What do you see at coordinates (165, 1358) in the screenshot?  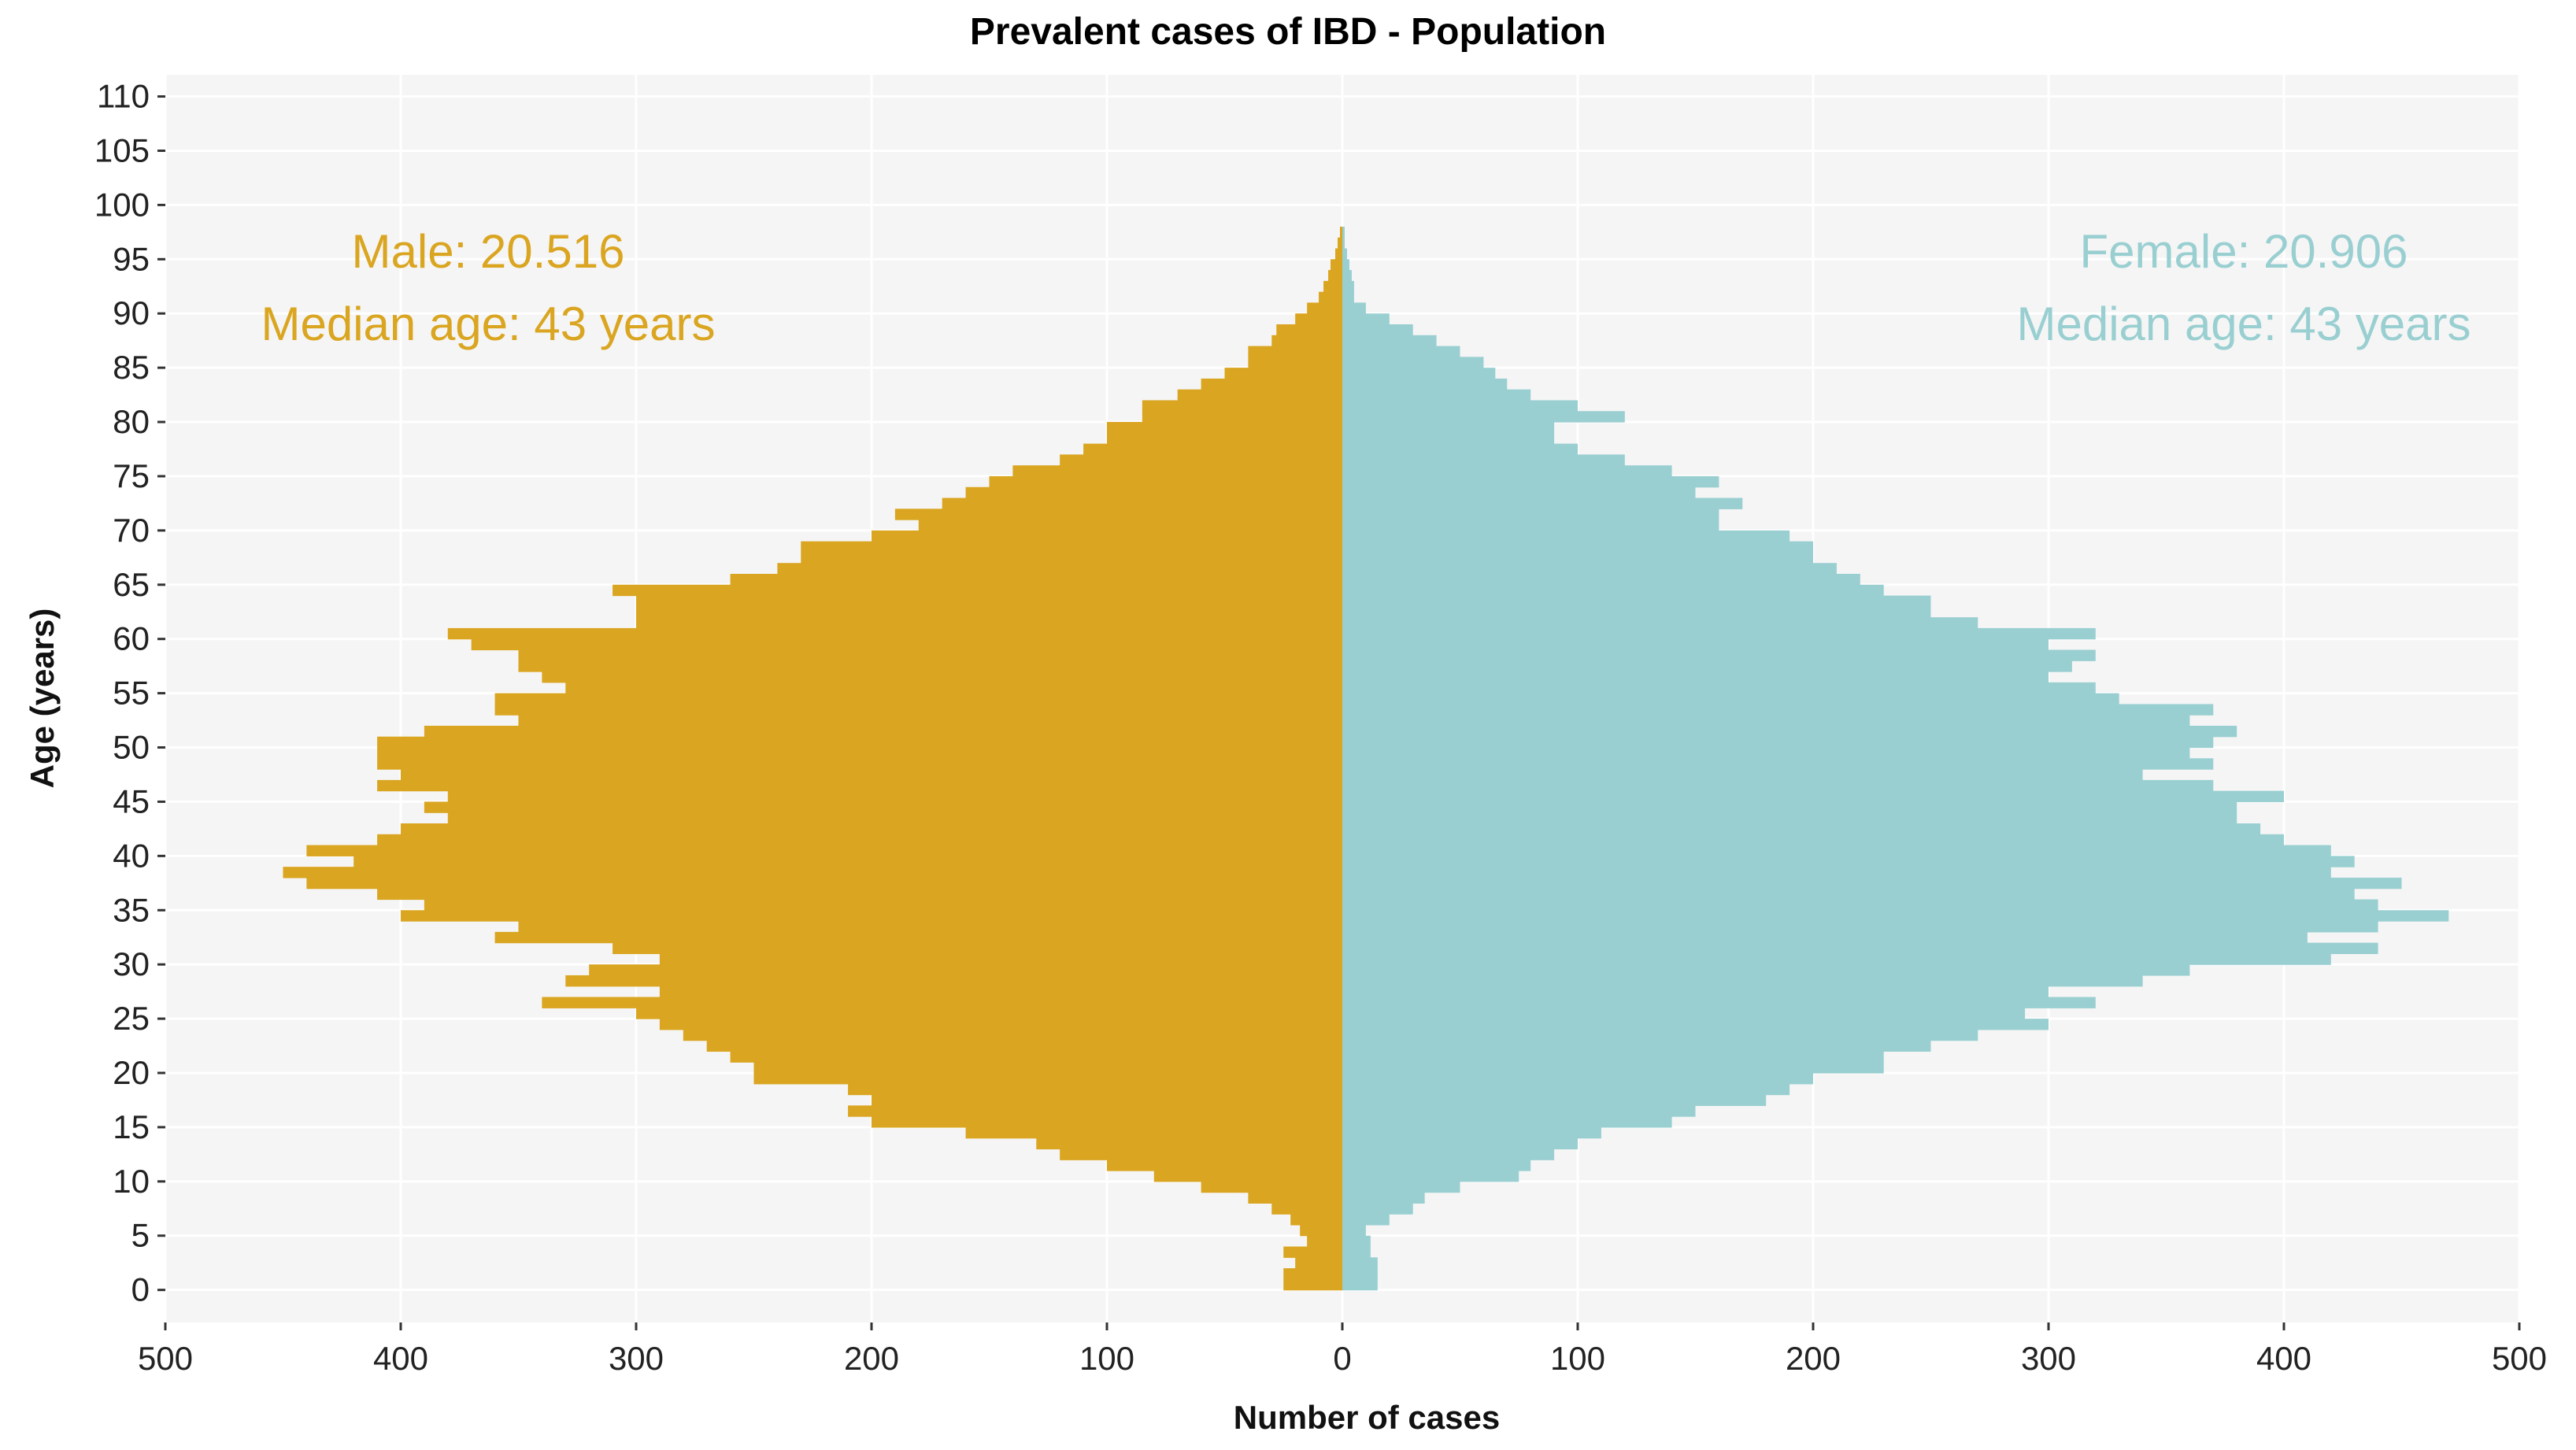 I see `x-tick-label: 500` at bounding box center [165, 1358].